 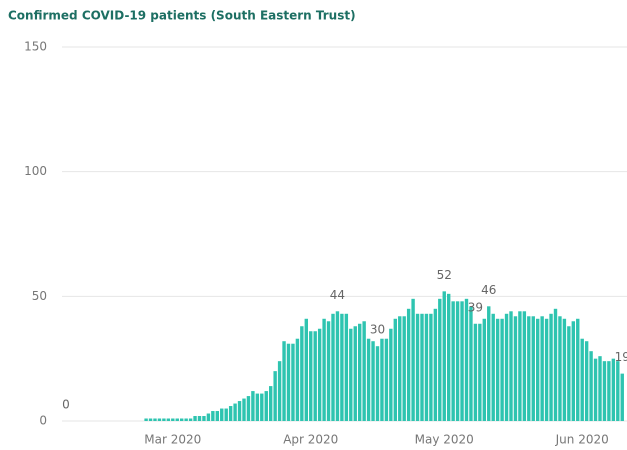 I want to click on data-label: 46, so click(x=488, y=290).